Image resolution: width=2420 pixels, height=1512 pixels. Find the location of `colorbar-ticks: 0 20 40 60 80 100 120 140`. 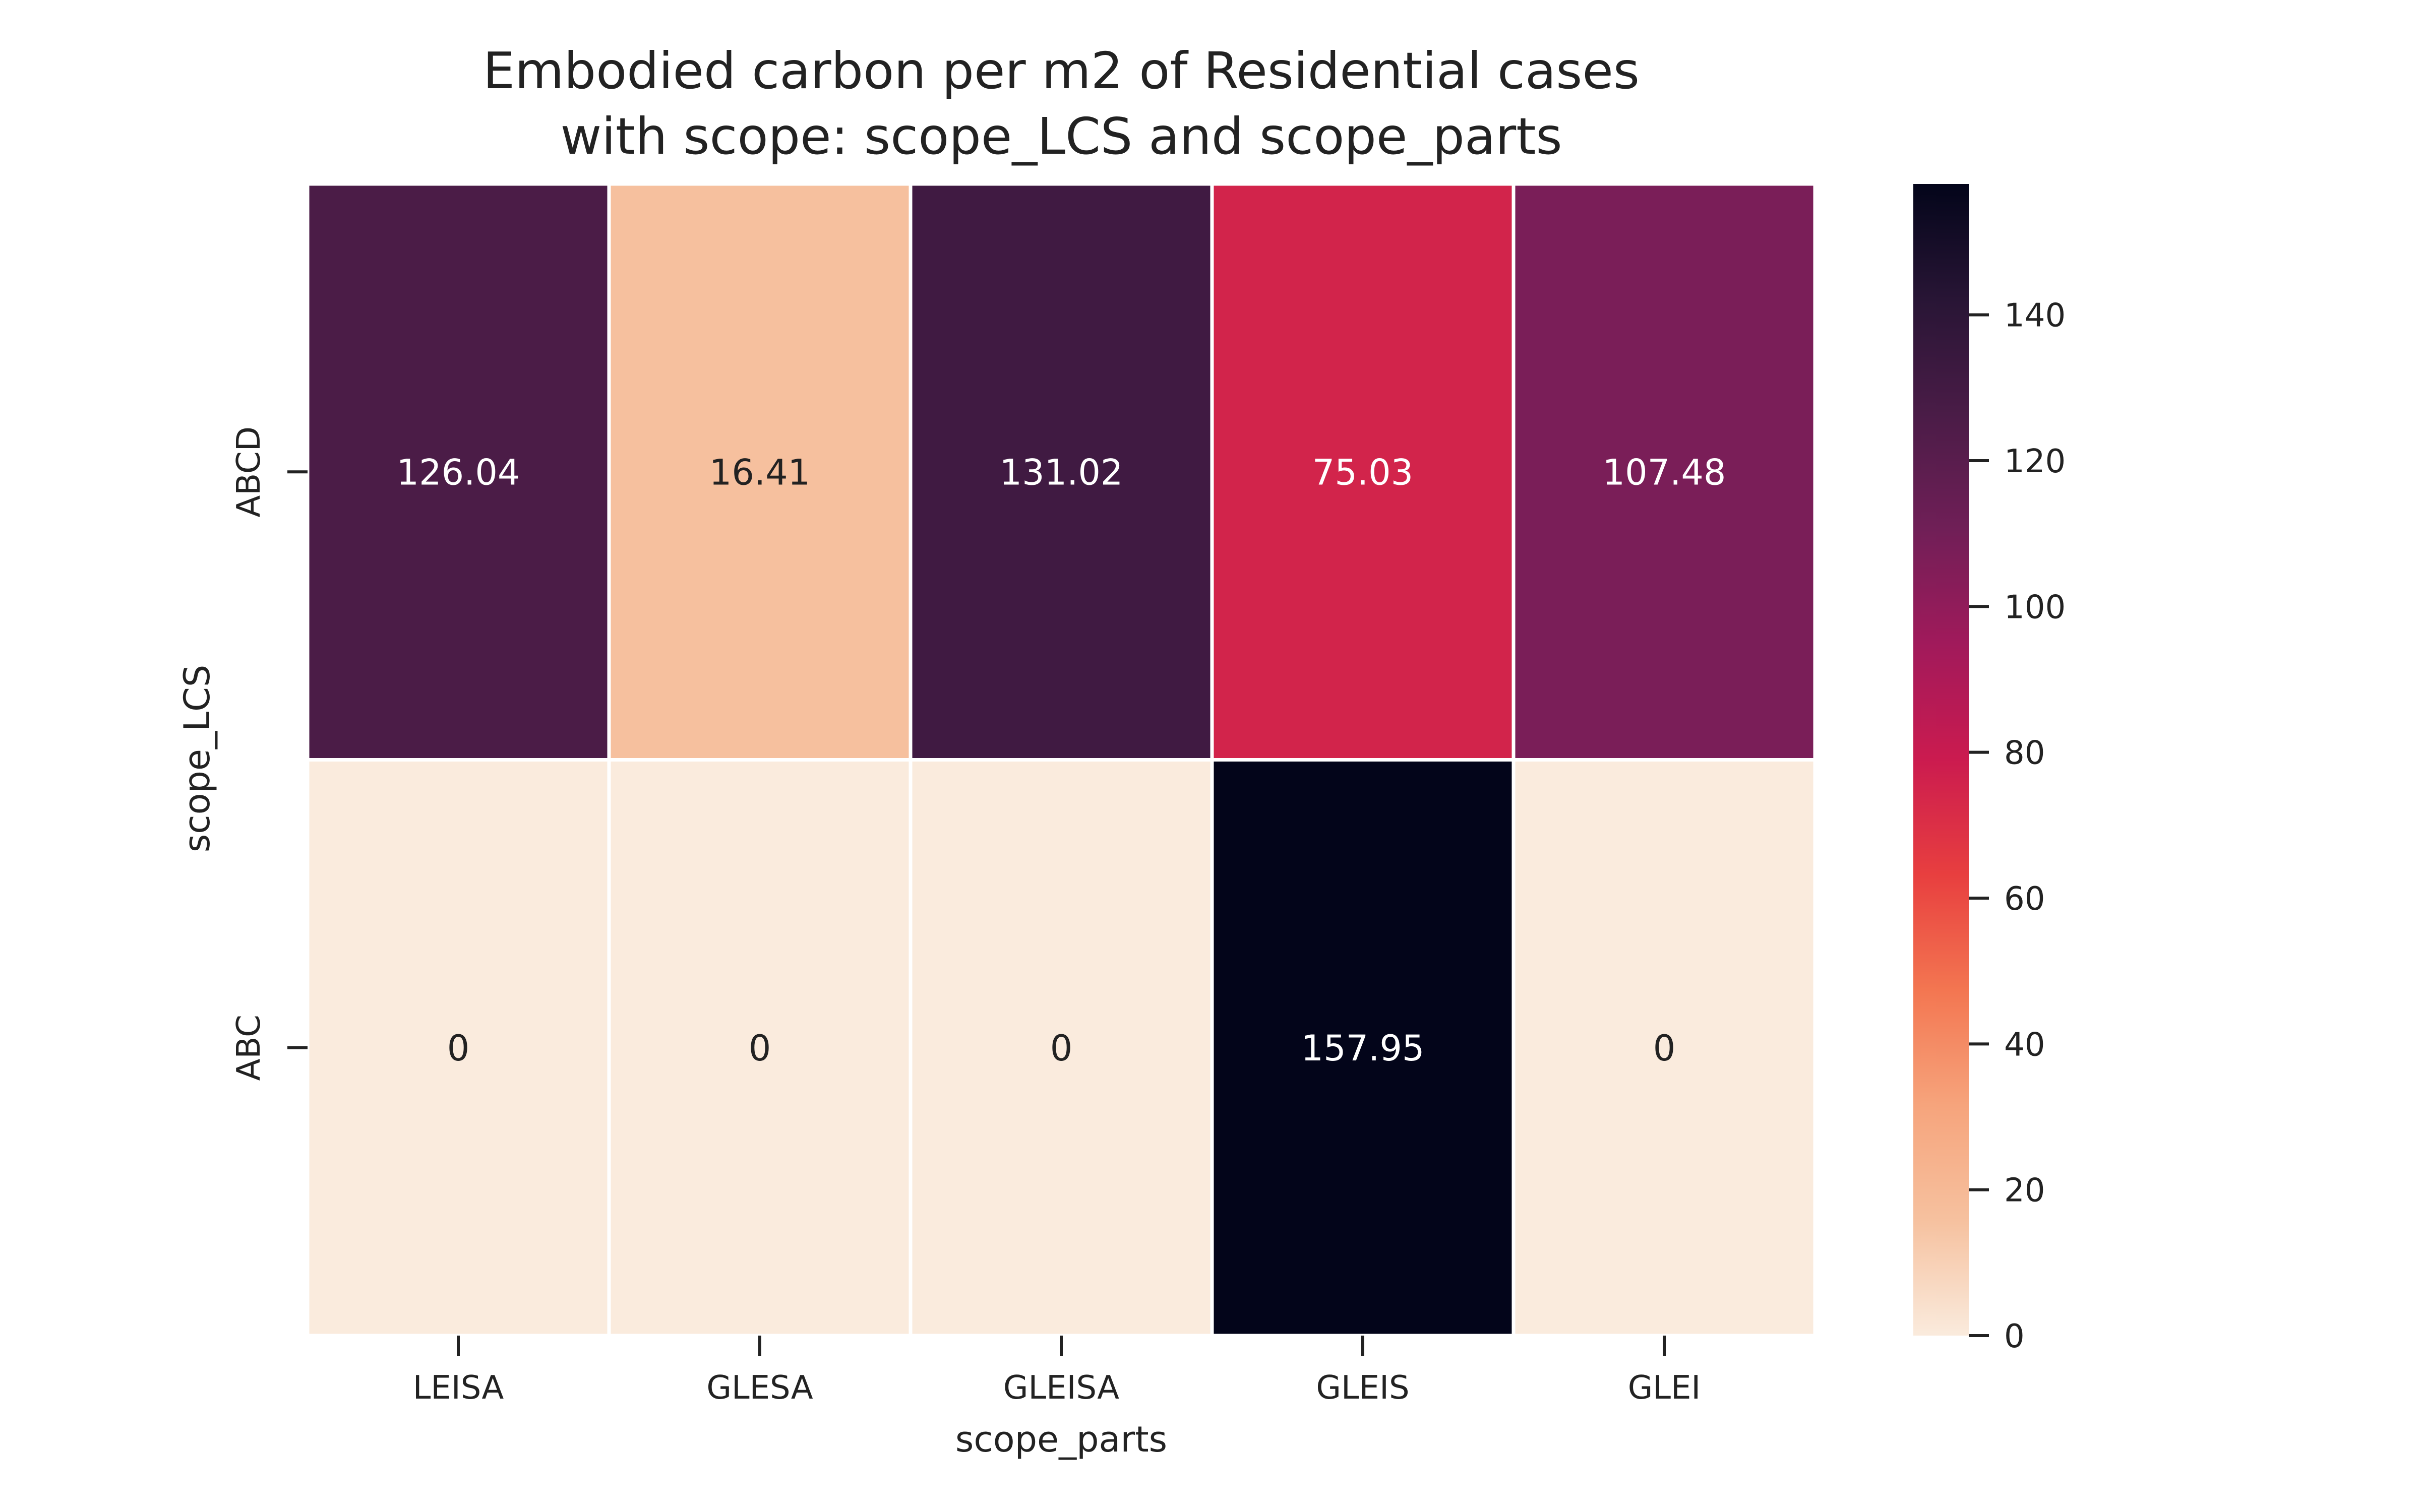

colorbar-ticks: 0 20 40 60 80 100 120 140 is located at coordinates (2017, 826).